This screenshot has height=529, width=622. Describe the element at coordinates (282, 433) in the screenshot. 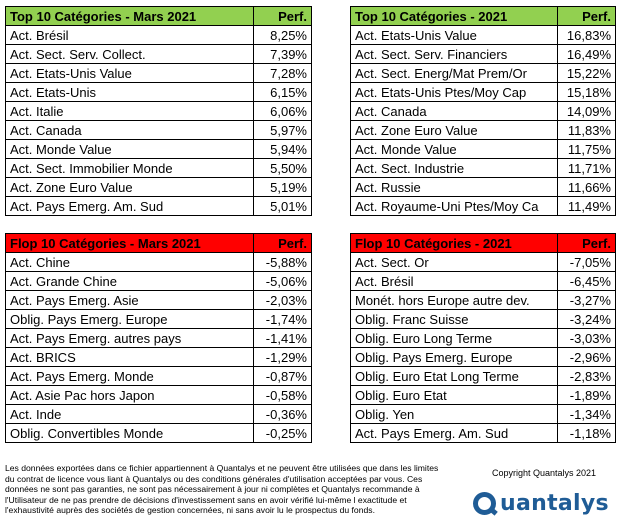

I see `perf-value: -0,25%` at that location.